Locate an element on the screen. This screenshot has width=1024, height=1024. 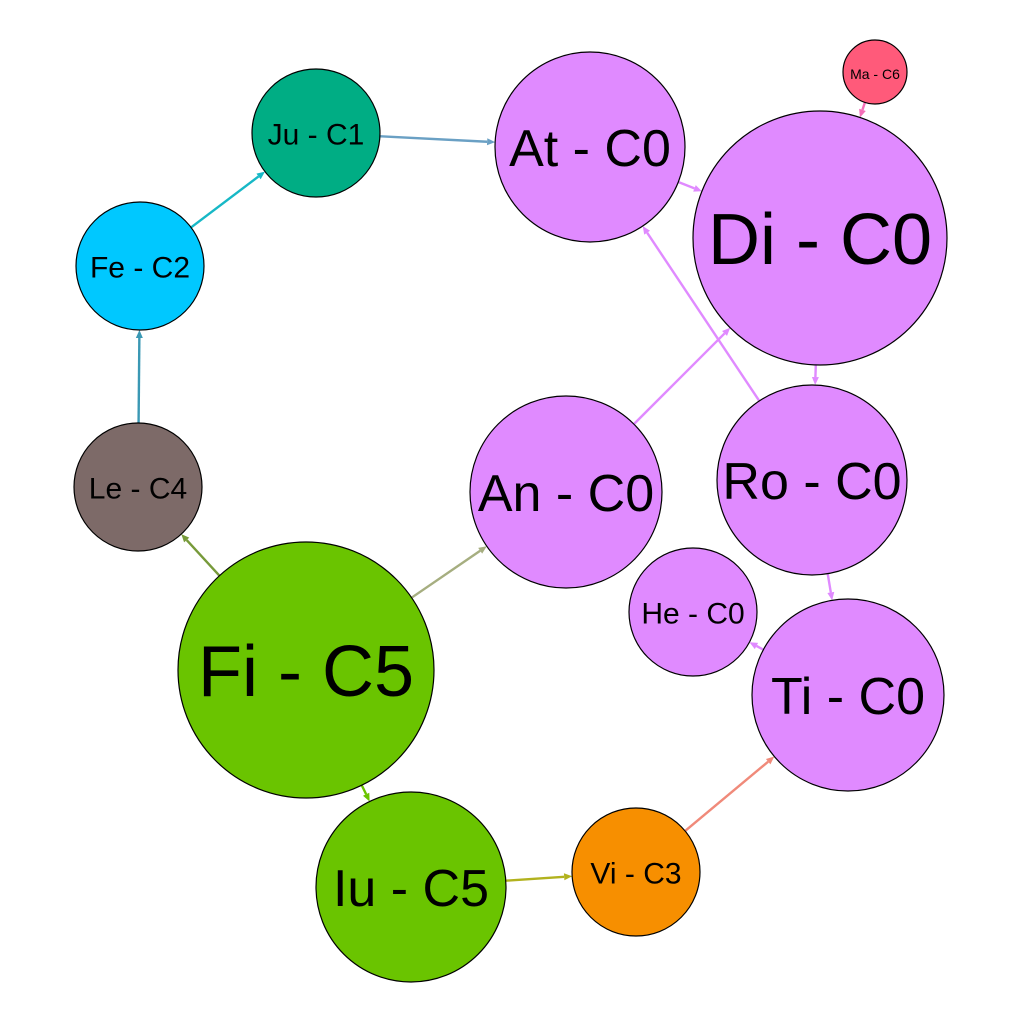
node-an: An - C0 is located at coordinates (566, 492).